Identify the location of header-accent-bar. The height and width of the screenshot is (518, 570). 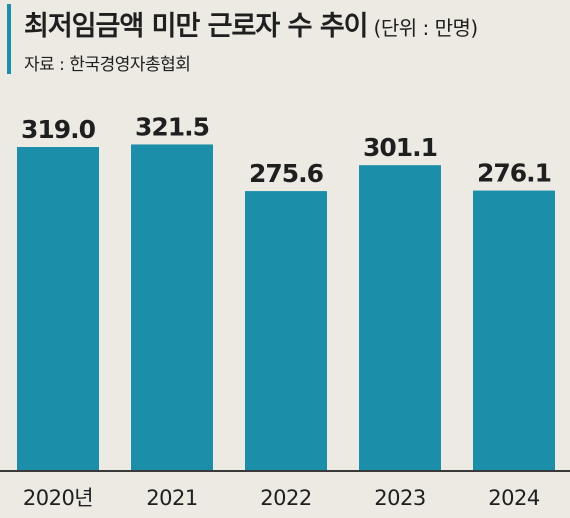
(9, 39).